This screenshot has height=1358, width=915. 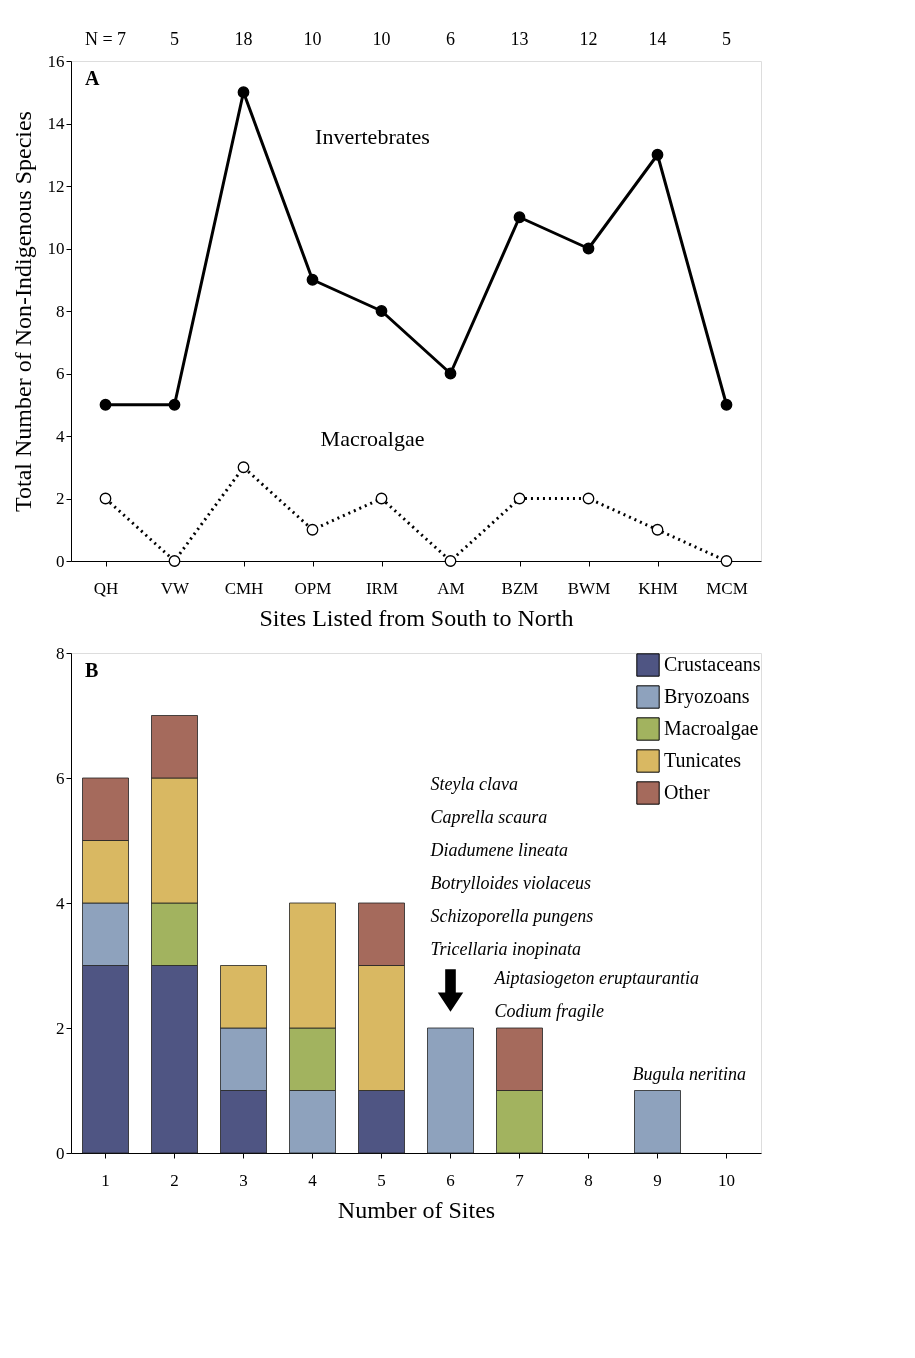 What do you see at coordinates (711, 728) in the screenshot?
I see `legend-label: Macroalgae` at bounding box center [711, 728].